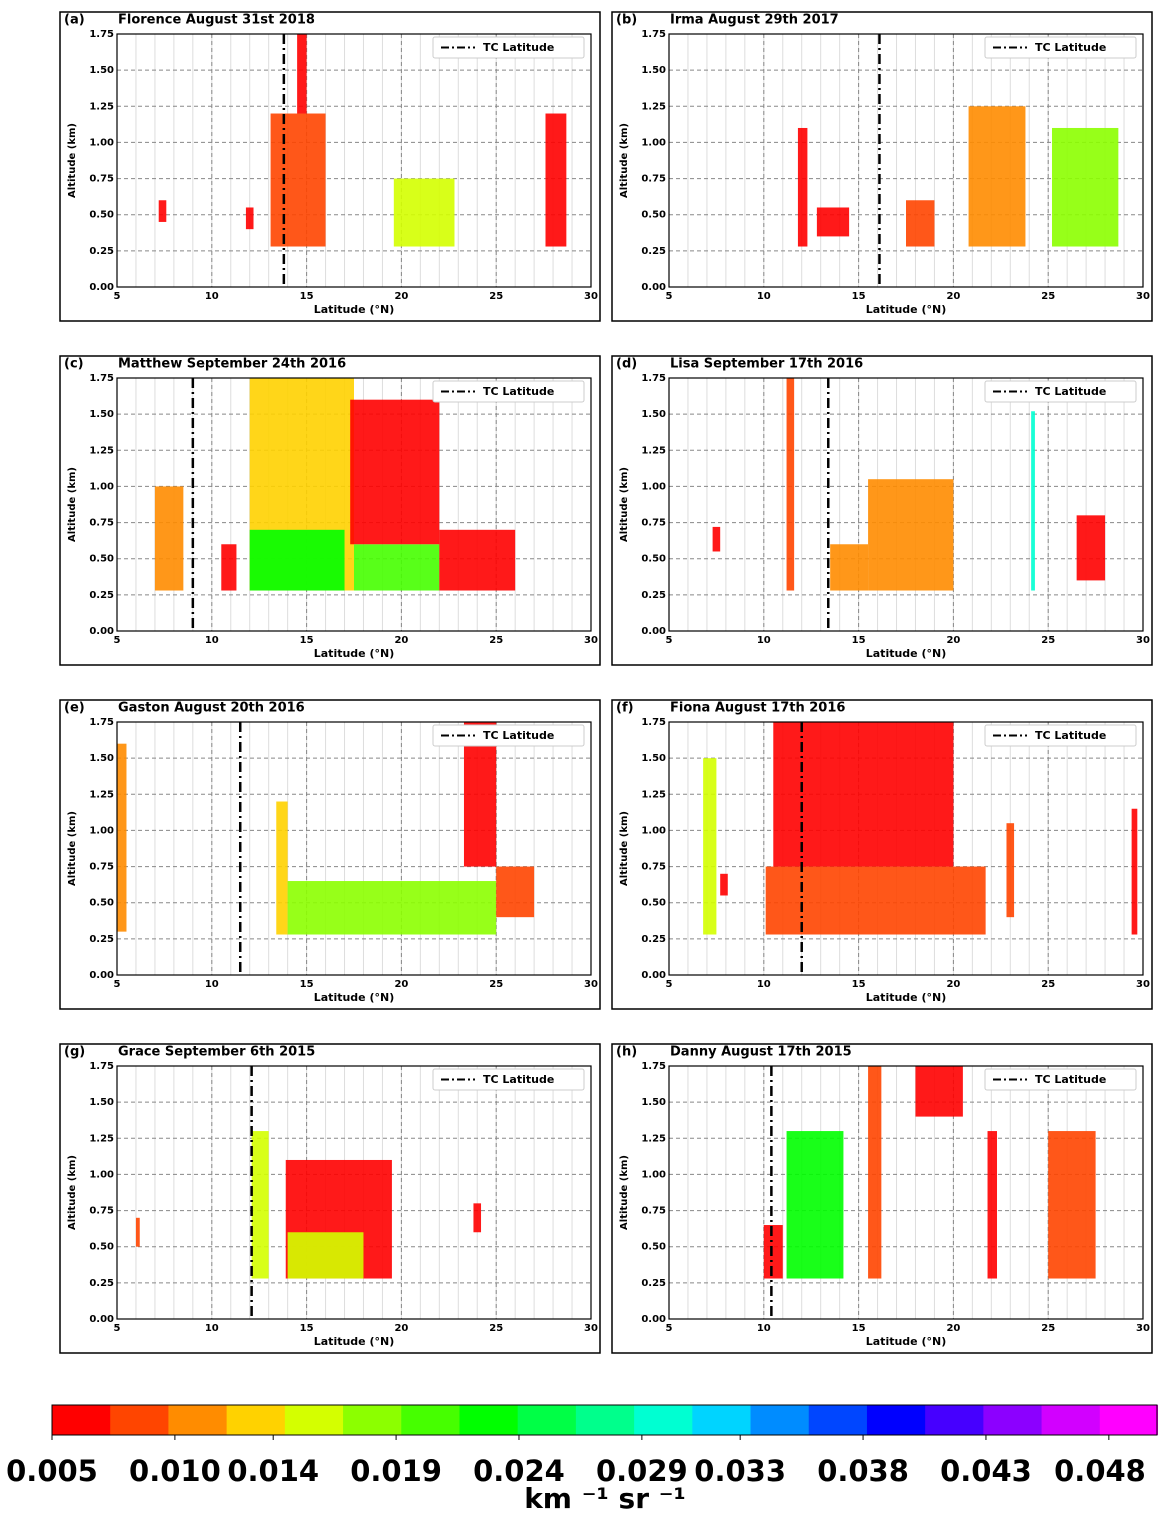 This screenshot has width=1158, height=1519. What do you see at coordinates (74, 1052) in the screenshot?
I see `panel-label: (g)` at bounding box center [74, 1052].